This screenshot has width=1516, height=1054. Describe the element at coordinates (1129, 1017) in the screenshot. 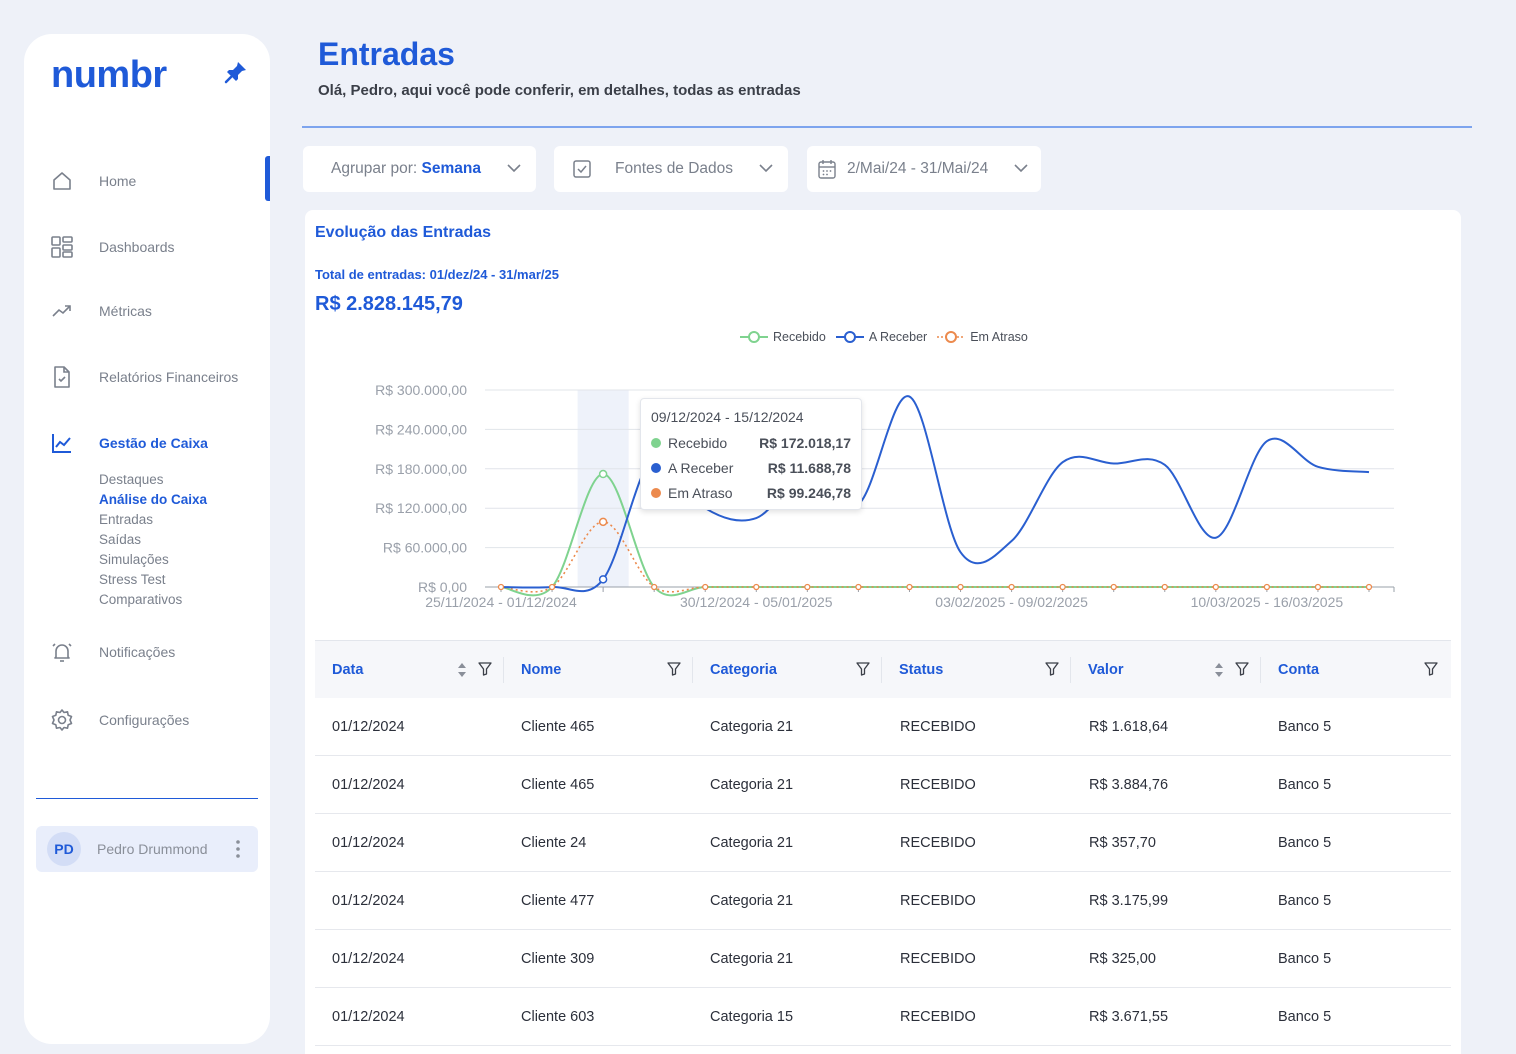

I see `cell-valor: R$ 3.671,55` at that location.